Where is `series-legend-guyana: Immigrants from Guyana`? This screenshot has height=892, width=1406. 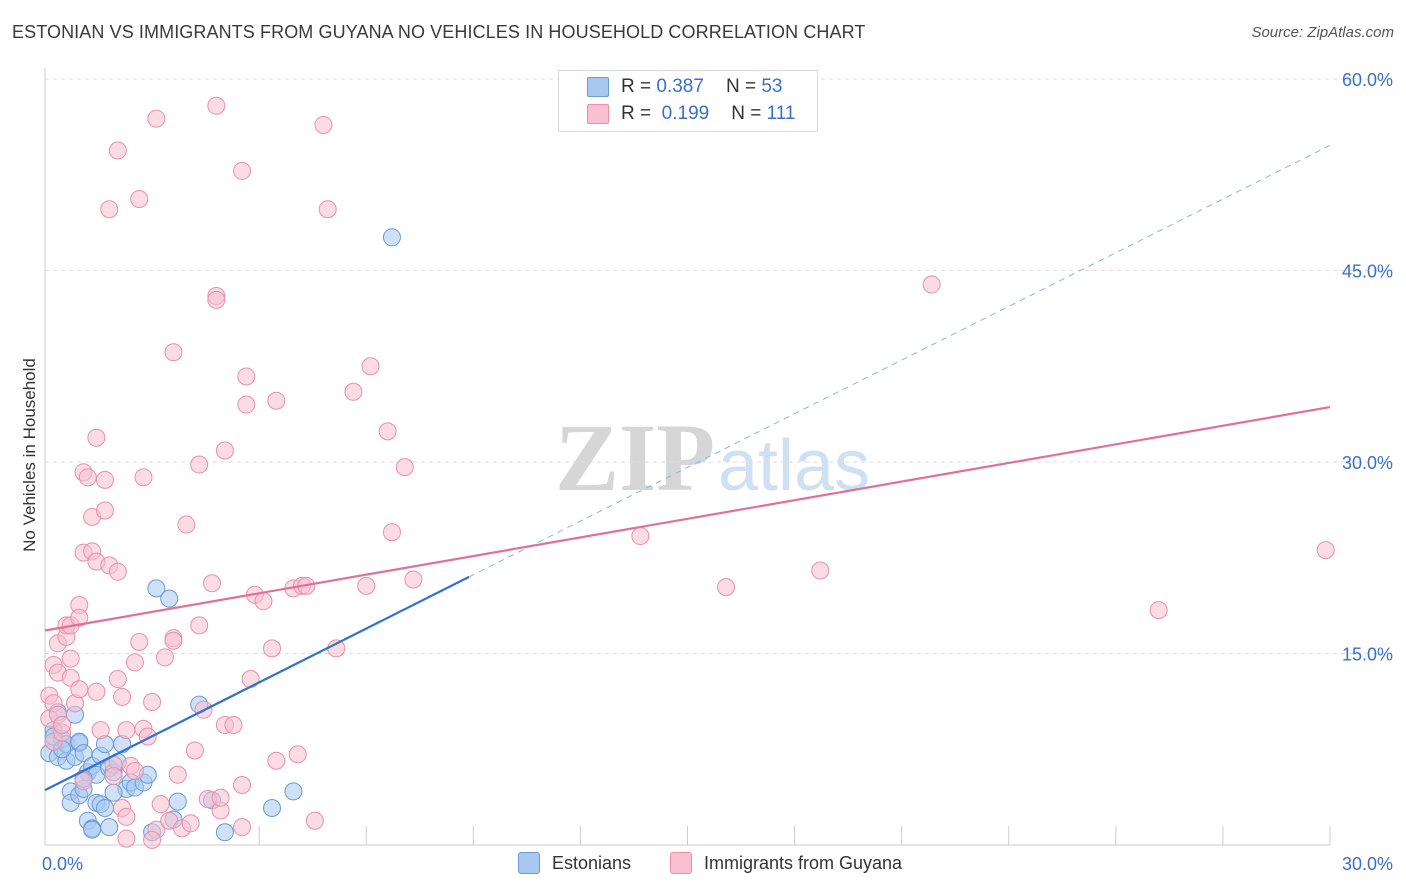 series-legend-guyana: Immigrants from Guyana is located at coordinates (786, 863).